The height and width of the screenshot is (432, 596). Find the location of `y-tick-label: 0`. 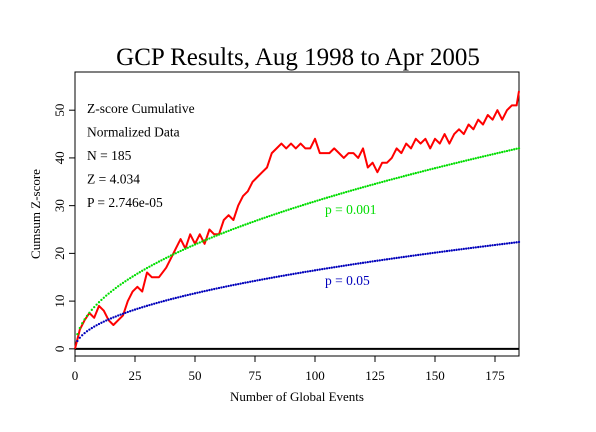

y-tick-label: 0 is located at coordinates (59, 349).